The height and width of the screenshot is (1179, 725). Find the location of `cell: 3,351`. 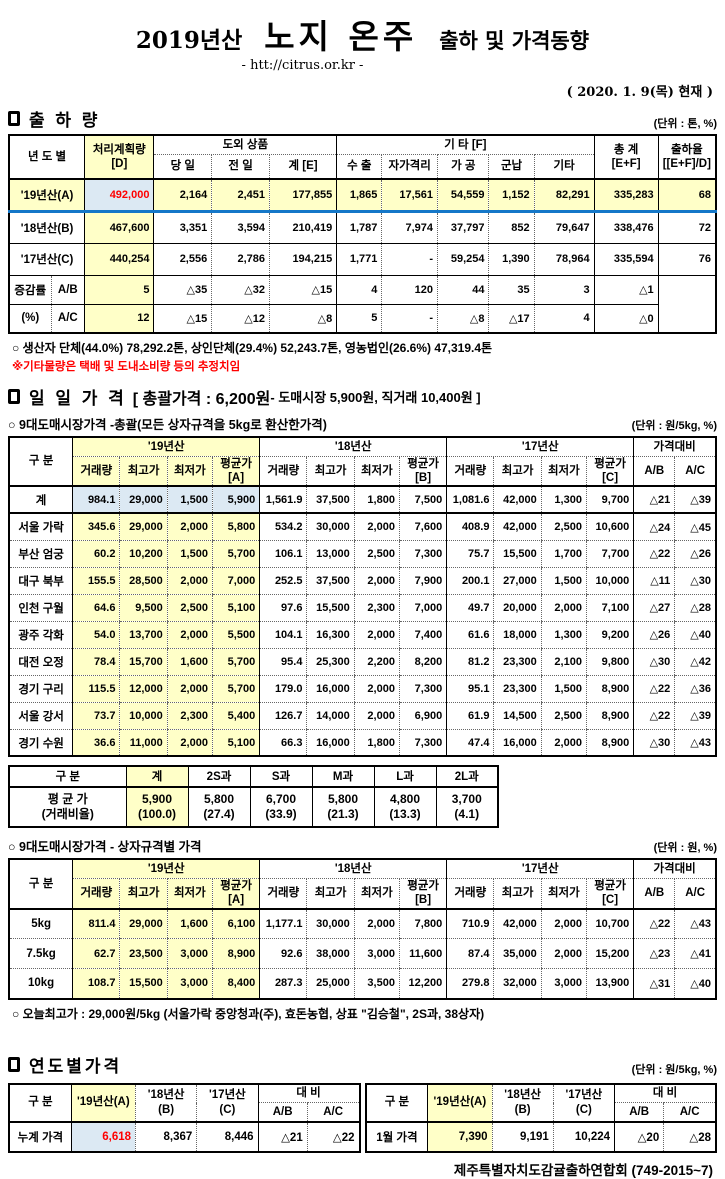

cell: 3,351 is located at coordinates (182, 227).